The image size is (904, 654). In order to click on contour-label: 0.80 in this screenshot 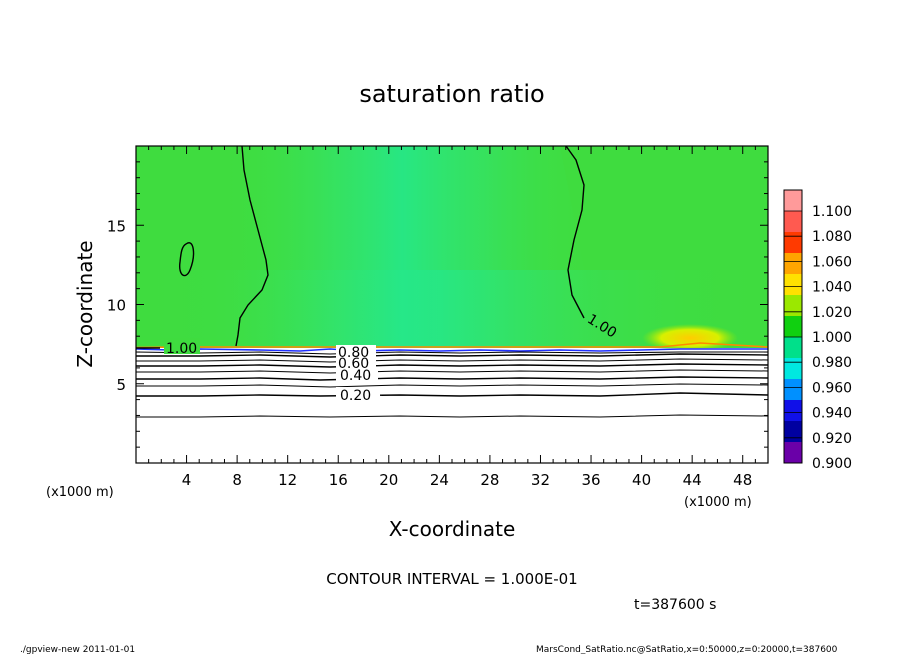, I will do `click(353, 353)`.